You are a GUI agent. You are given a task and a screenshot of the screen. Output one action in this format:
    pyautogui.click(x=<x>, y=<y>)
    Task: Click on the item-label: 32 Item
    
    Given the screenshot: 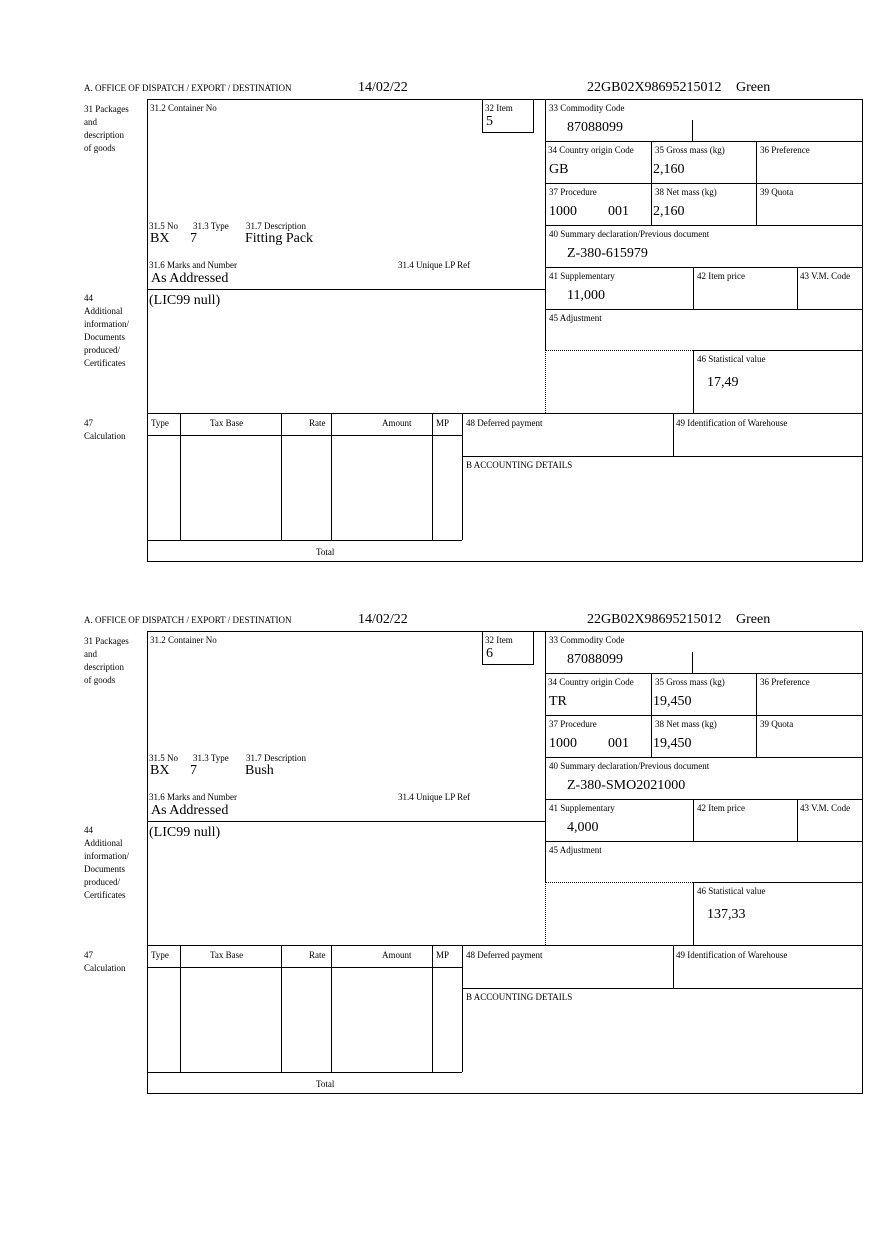 What is the action you would take?
    pyautogui.click(x=499, y=640)
    